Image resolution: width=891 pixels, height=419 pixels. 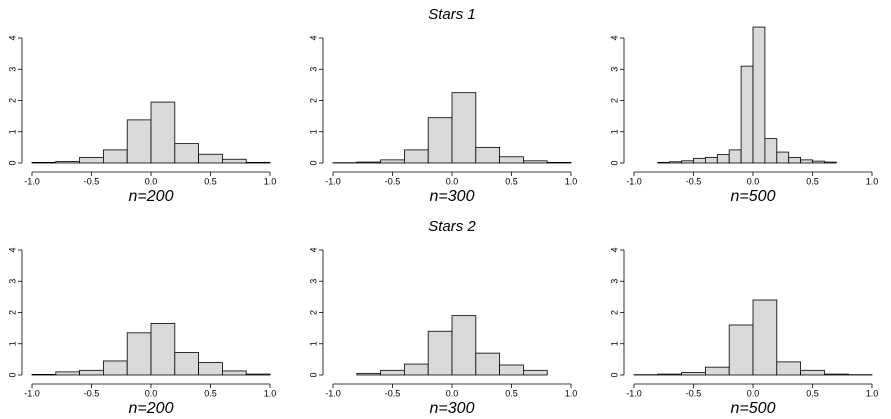 What do you see at coordinates (452, 14) in the screenshot?
I see `panel-title: Stars 1` at bounding box center [452, 14].